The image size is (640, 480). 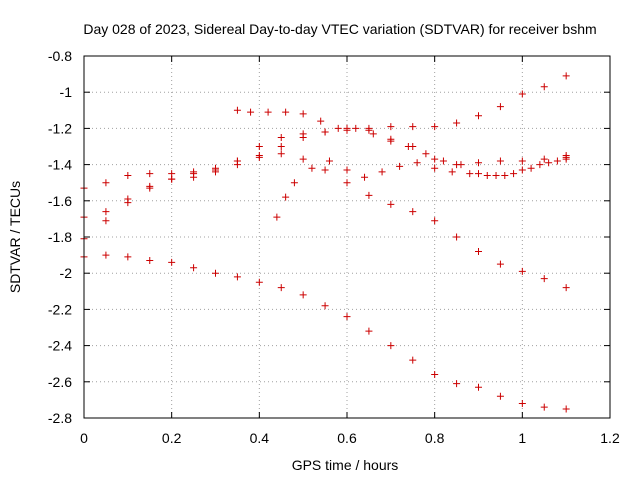 I want to click on y-tick-label: -1, so click(x=66, y=92).